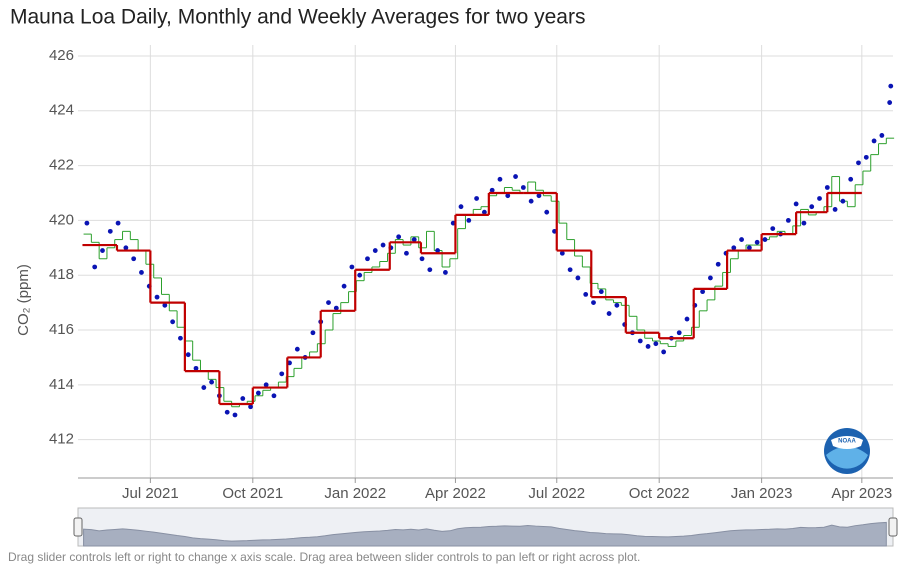 The image size is (902, 576). I want to click on y-tick-label: 414, so click(61, 384).